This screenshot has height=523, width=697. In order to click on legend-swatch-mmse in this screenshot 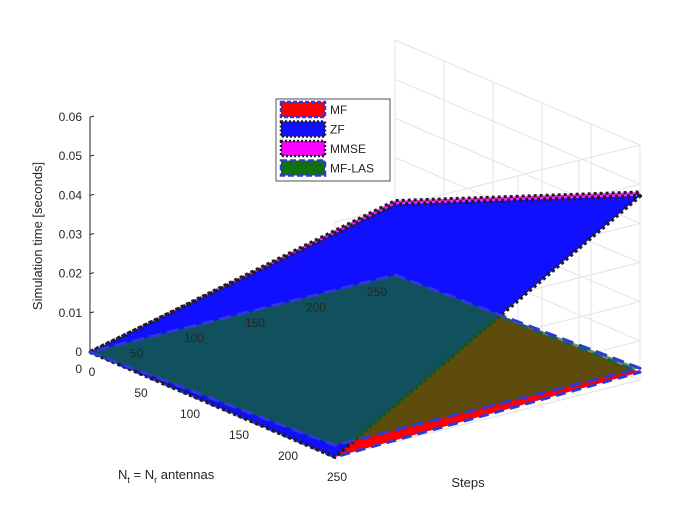, I will do `click(303, 148)`.